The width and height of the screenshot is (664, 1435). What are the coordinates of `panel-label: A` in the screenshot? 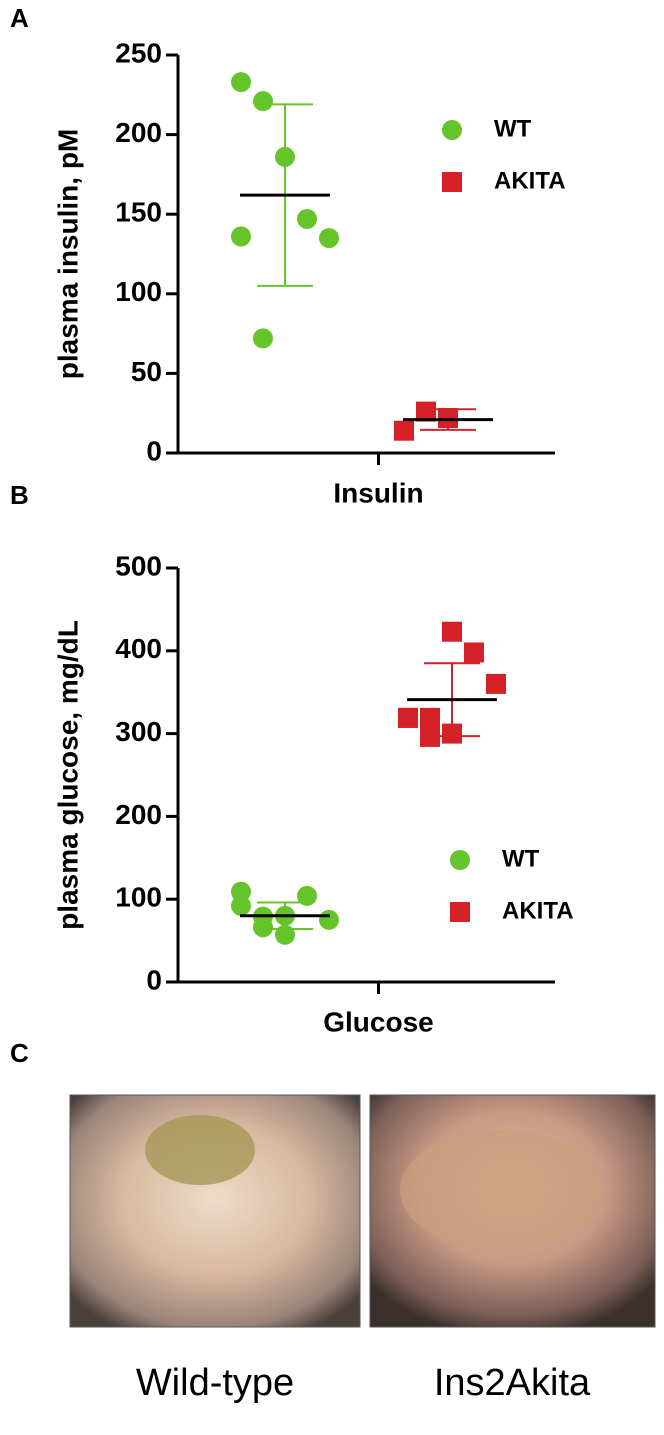 It's located at (19, 18).